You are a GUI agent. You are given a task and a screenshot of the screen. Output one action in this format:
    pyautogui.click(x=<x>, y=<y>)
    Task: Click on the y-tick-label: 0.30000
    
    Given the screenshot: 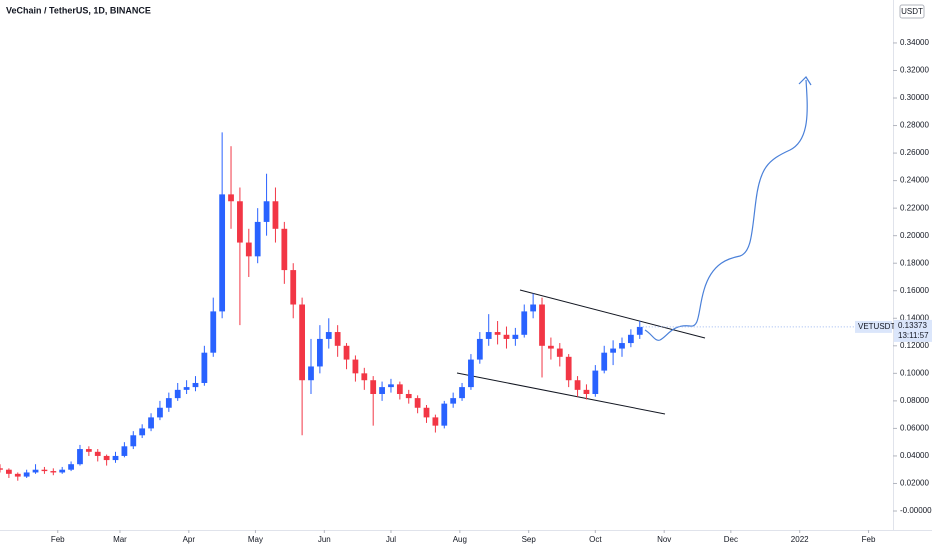 What is the action you would take?
    pyautogui.click(x=914, y=97)
    